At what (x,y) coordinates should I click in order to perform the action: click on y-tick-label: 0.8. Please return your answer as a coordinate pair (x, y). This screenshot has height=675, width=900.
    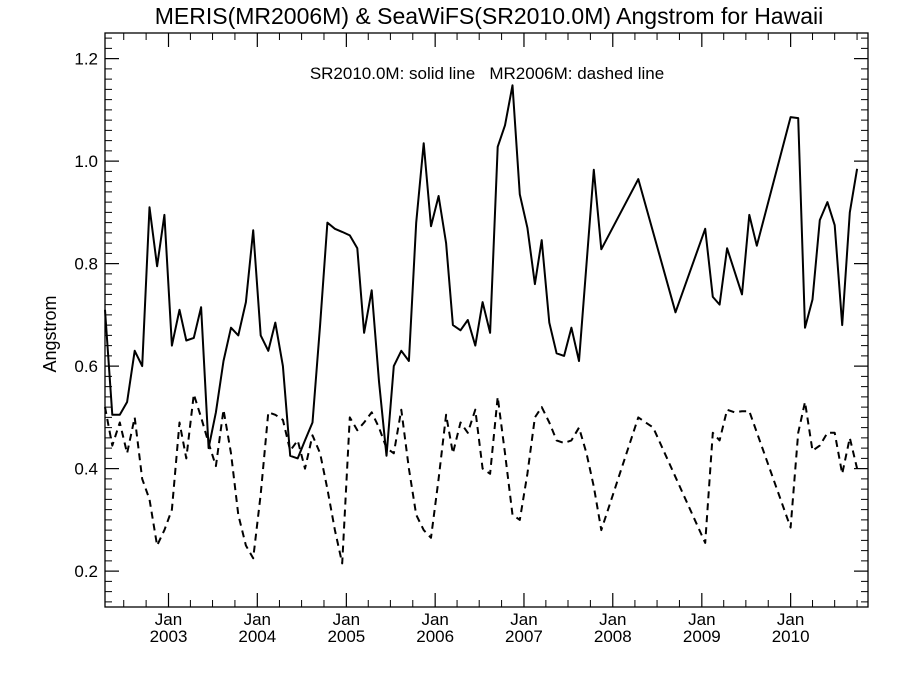
    Looking at the image, I should click on (86, 264).